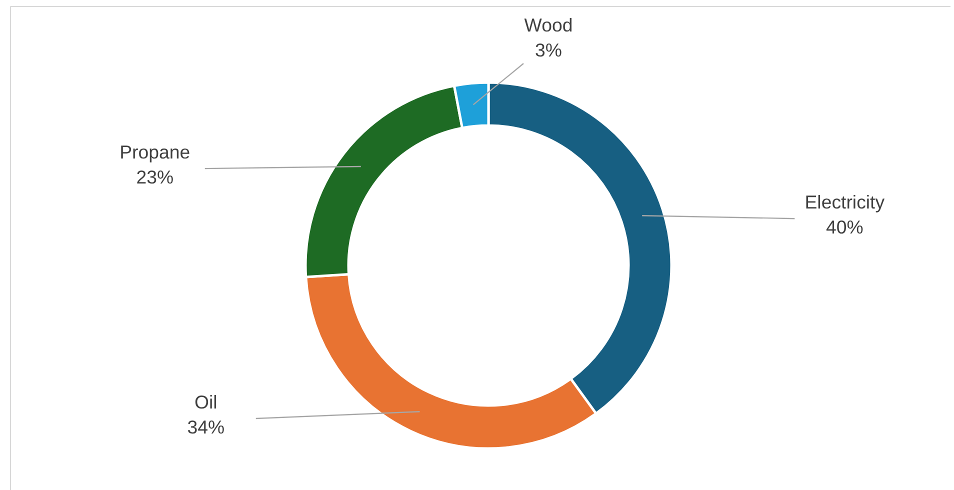 This screenshot has height=490, width=954. I want to click on slice-label: Propane, so click(155, 152).